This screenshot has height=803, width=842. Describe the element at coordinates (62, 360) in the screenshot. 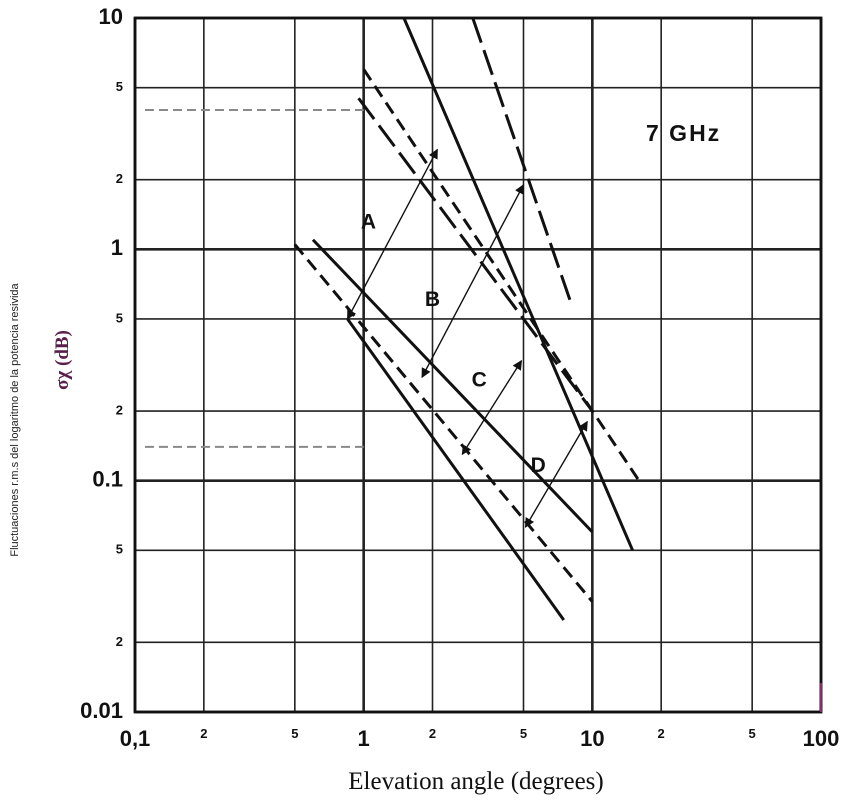

I see `y-axis-label: σχ (dB)` at that location.